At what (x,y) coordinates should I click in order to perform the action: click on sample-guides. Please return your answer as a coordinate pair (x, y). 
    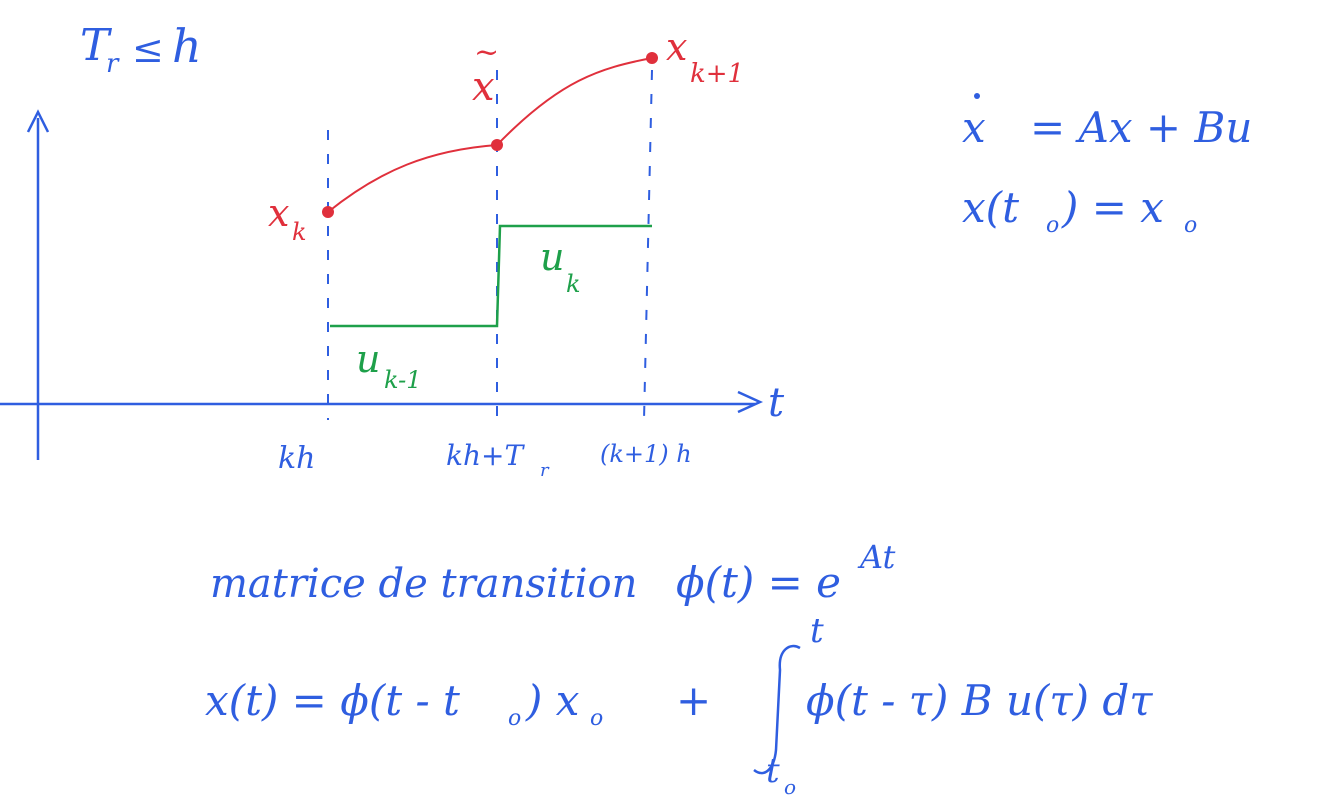
    Looking at the image, I should click on (490, 245).